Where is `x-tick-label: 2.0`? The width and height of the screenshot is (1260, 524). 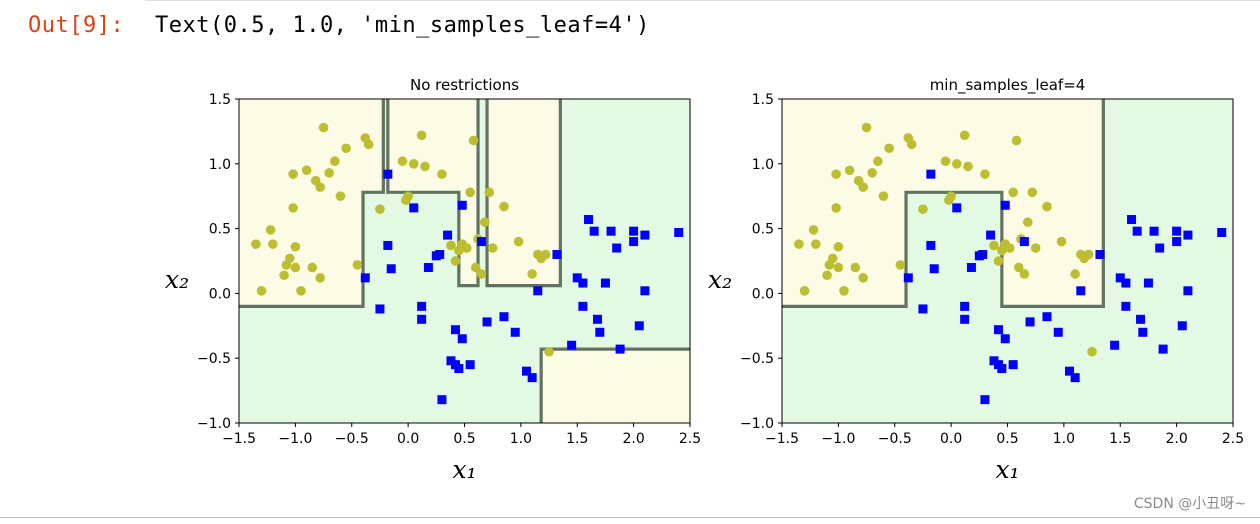
x-tick-label: 2.0 is located at coordinates (1176, 439).